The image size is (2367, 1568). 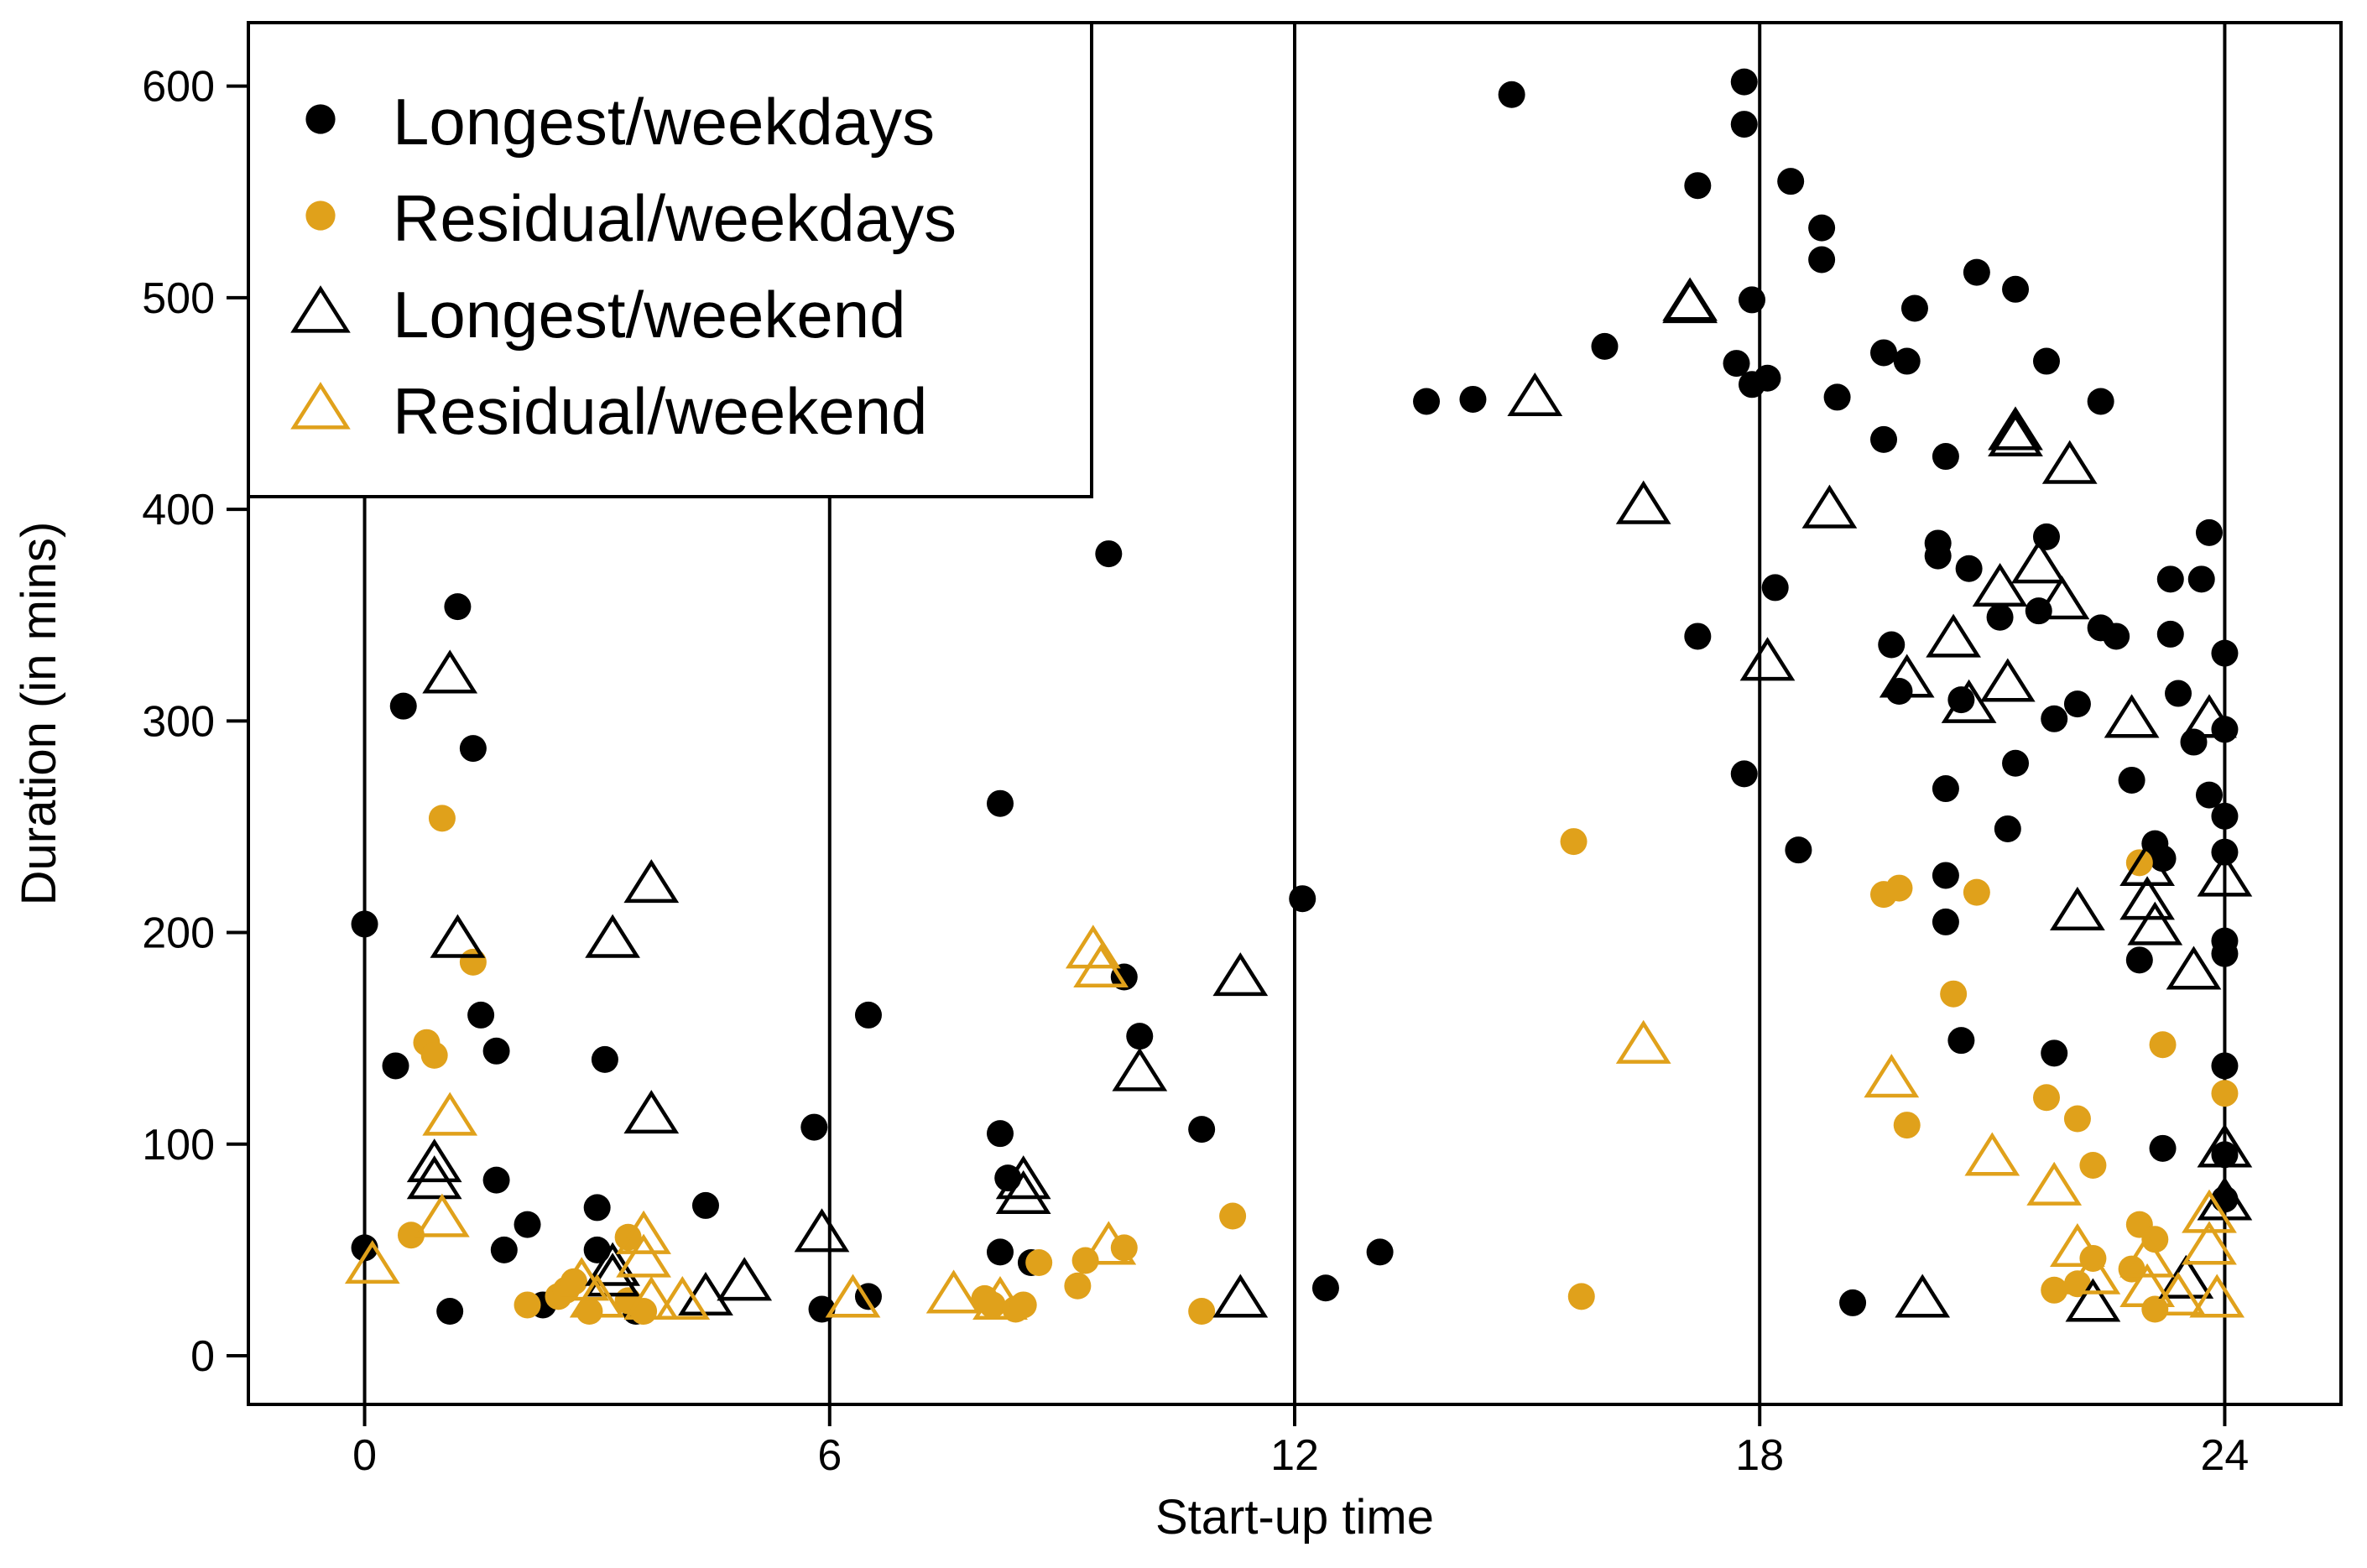 I want to click on legend-box, so click(x=670, y=260).